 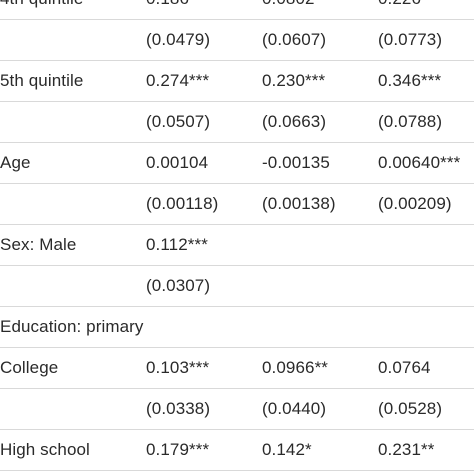 I want to click on table-row: High school 0.179*** 0.142* 0.231**, so click(x=237, y=450).